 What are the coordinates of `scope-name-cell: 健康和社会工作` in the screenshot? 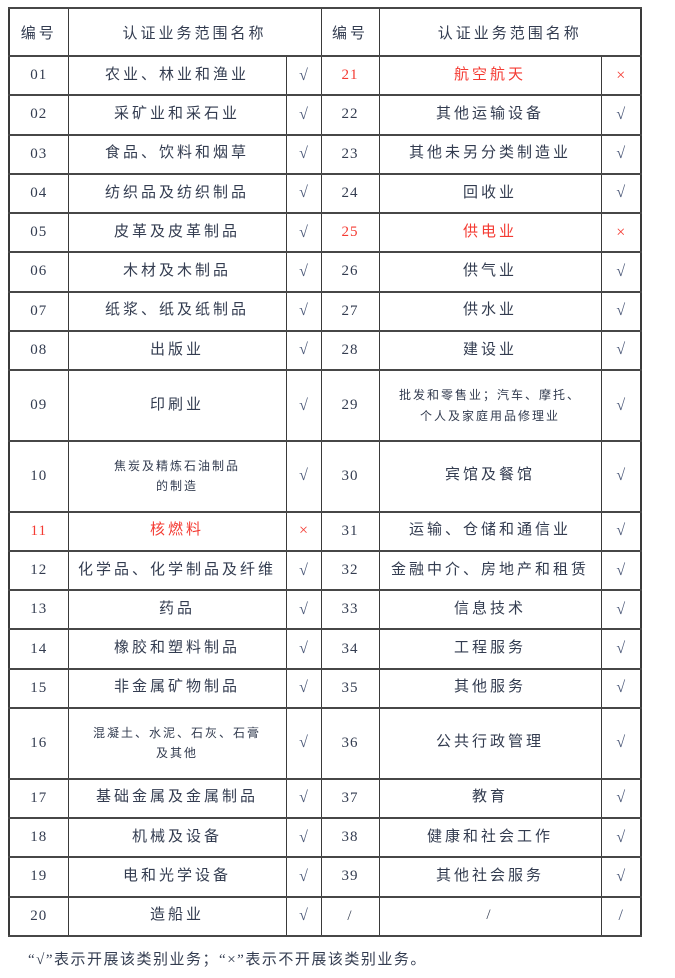 It's located at (490, 837).